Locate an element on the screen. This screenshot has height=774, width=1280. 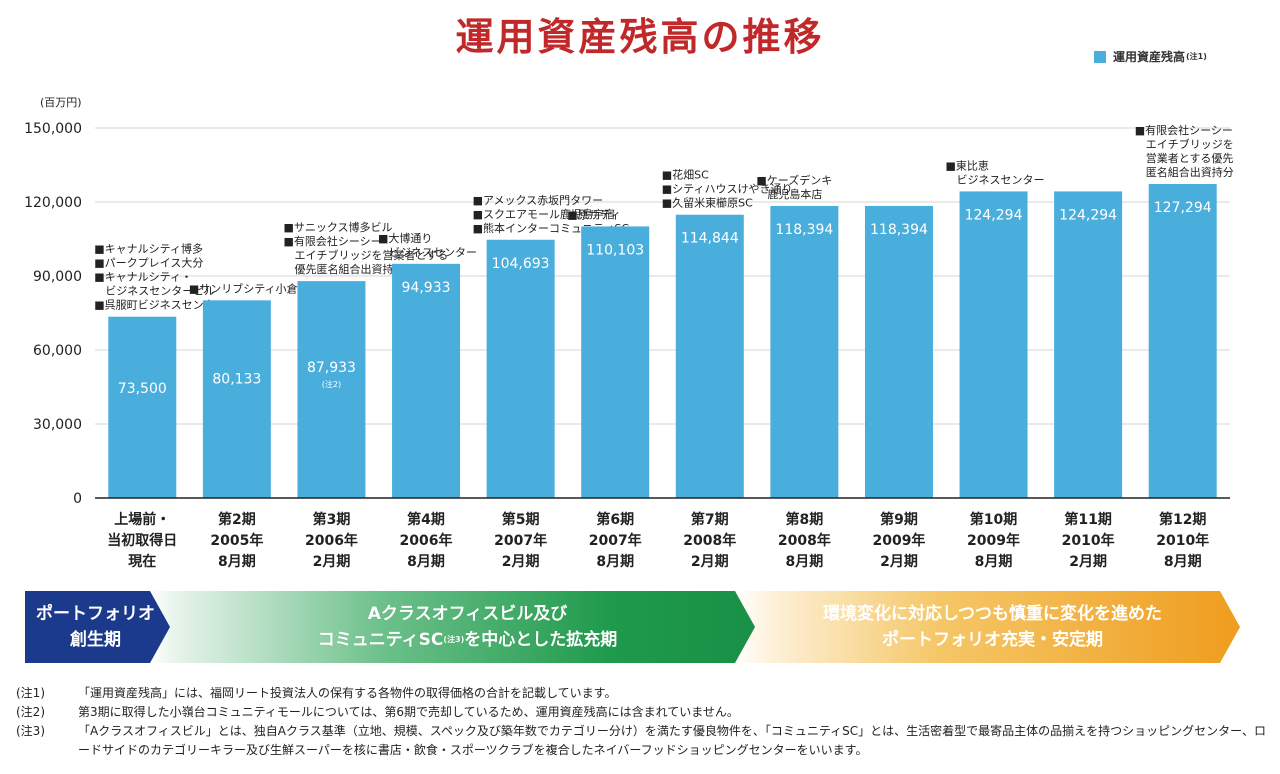
x-tick-label: 第7期 is located at coordinates (710, 519).